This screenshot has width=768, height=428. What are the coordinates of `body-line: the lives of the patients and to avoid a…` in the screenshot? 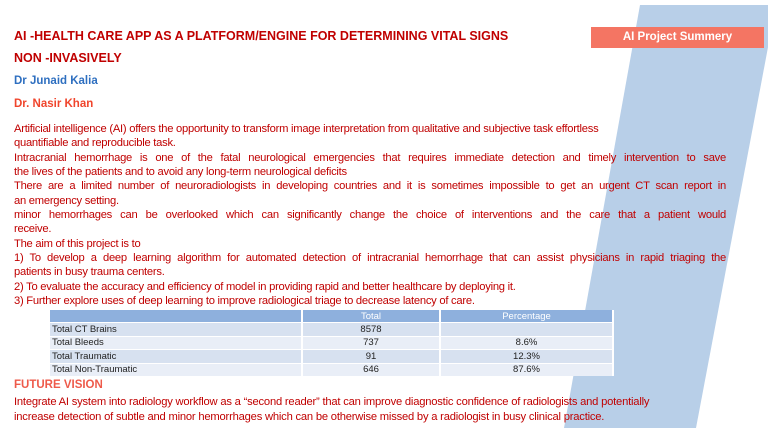 It's located at (180, 172).